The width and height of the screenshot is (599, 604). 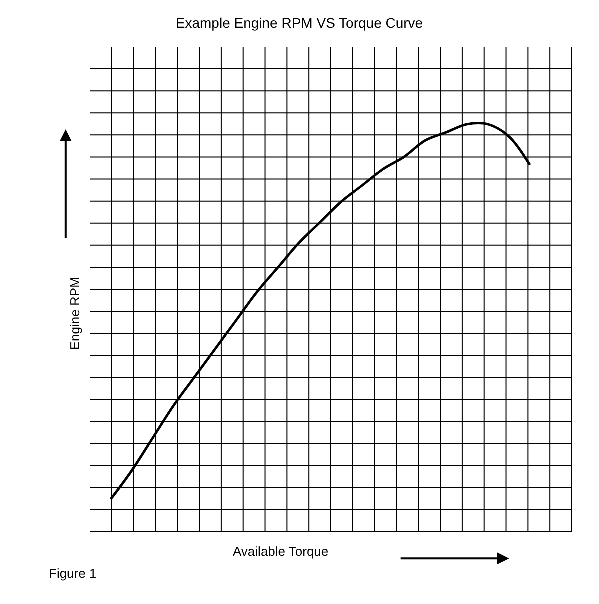 What do you see at coordinates (300, 22) in the screenshot?
I see `chart-title: Example Engine RPM VS Torque Curve` at bounding box center [300, 22].